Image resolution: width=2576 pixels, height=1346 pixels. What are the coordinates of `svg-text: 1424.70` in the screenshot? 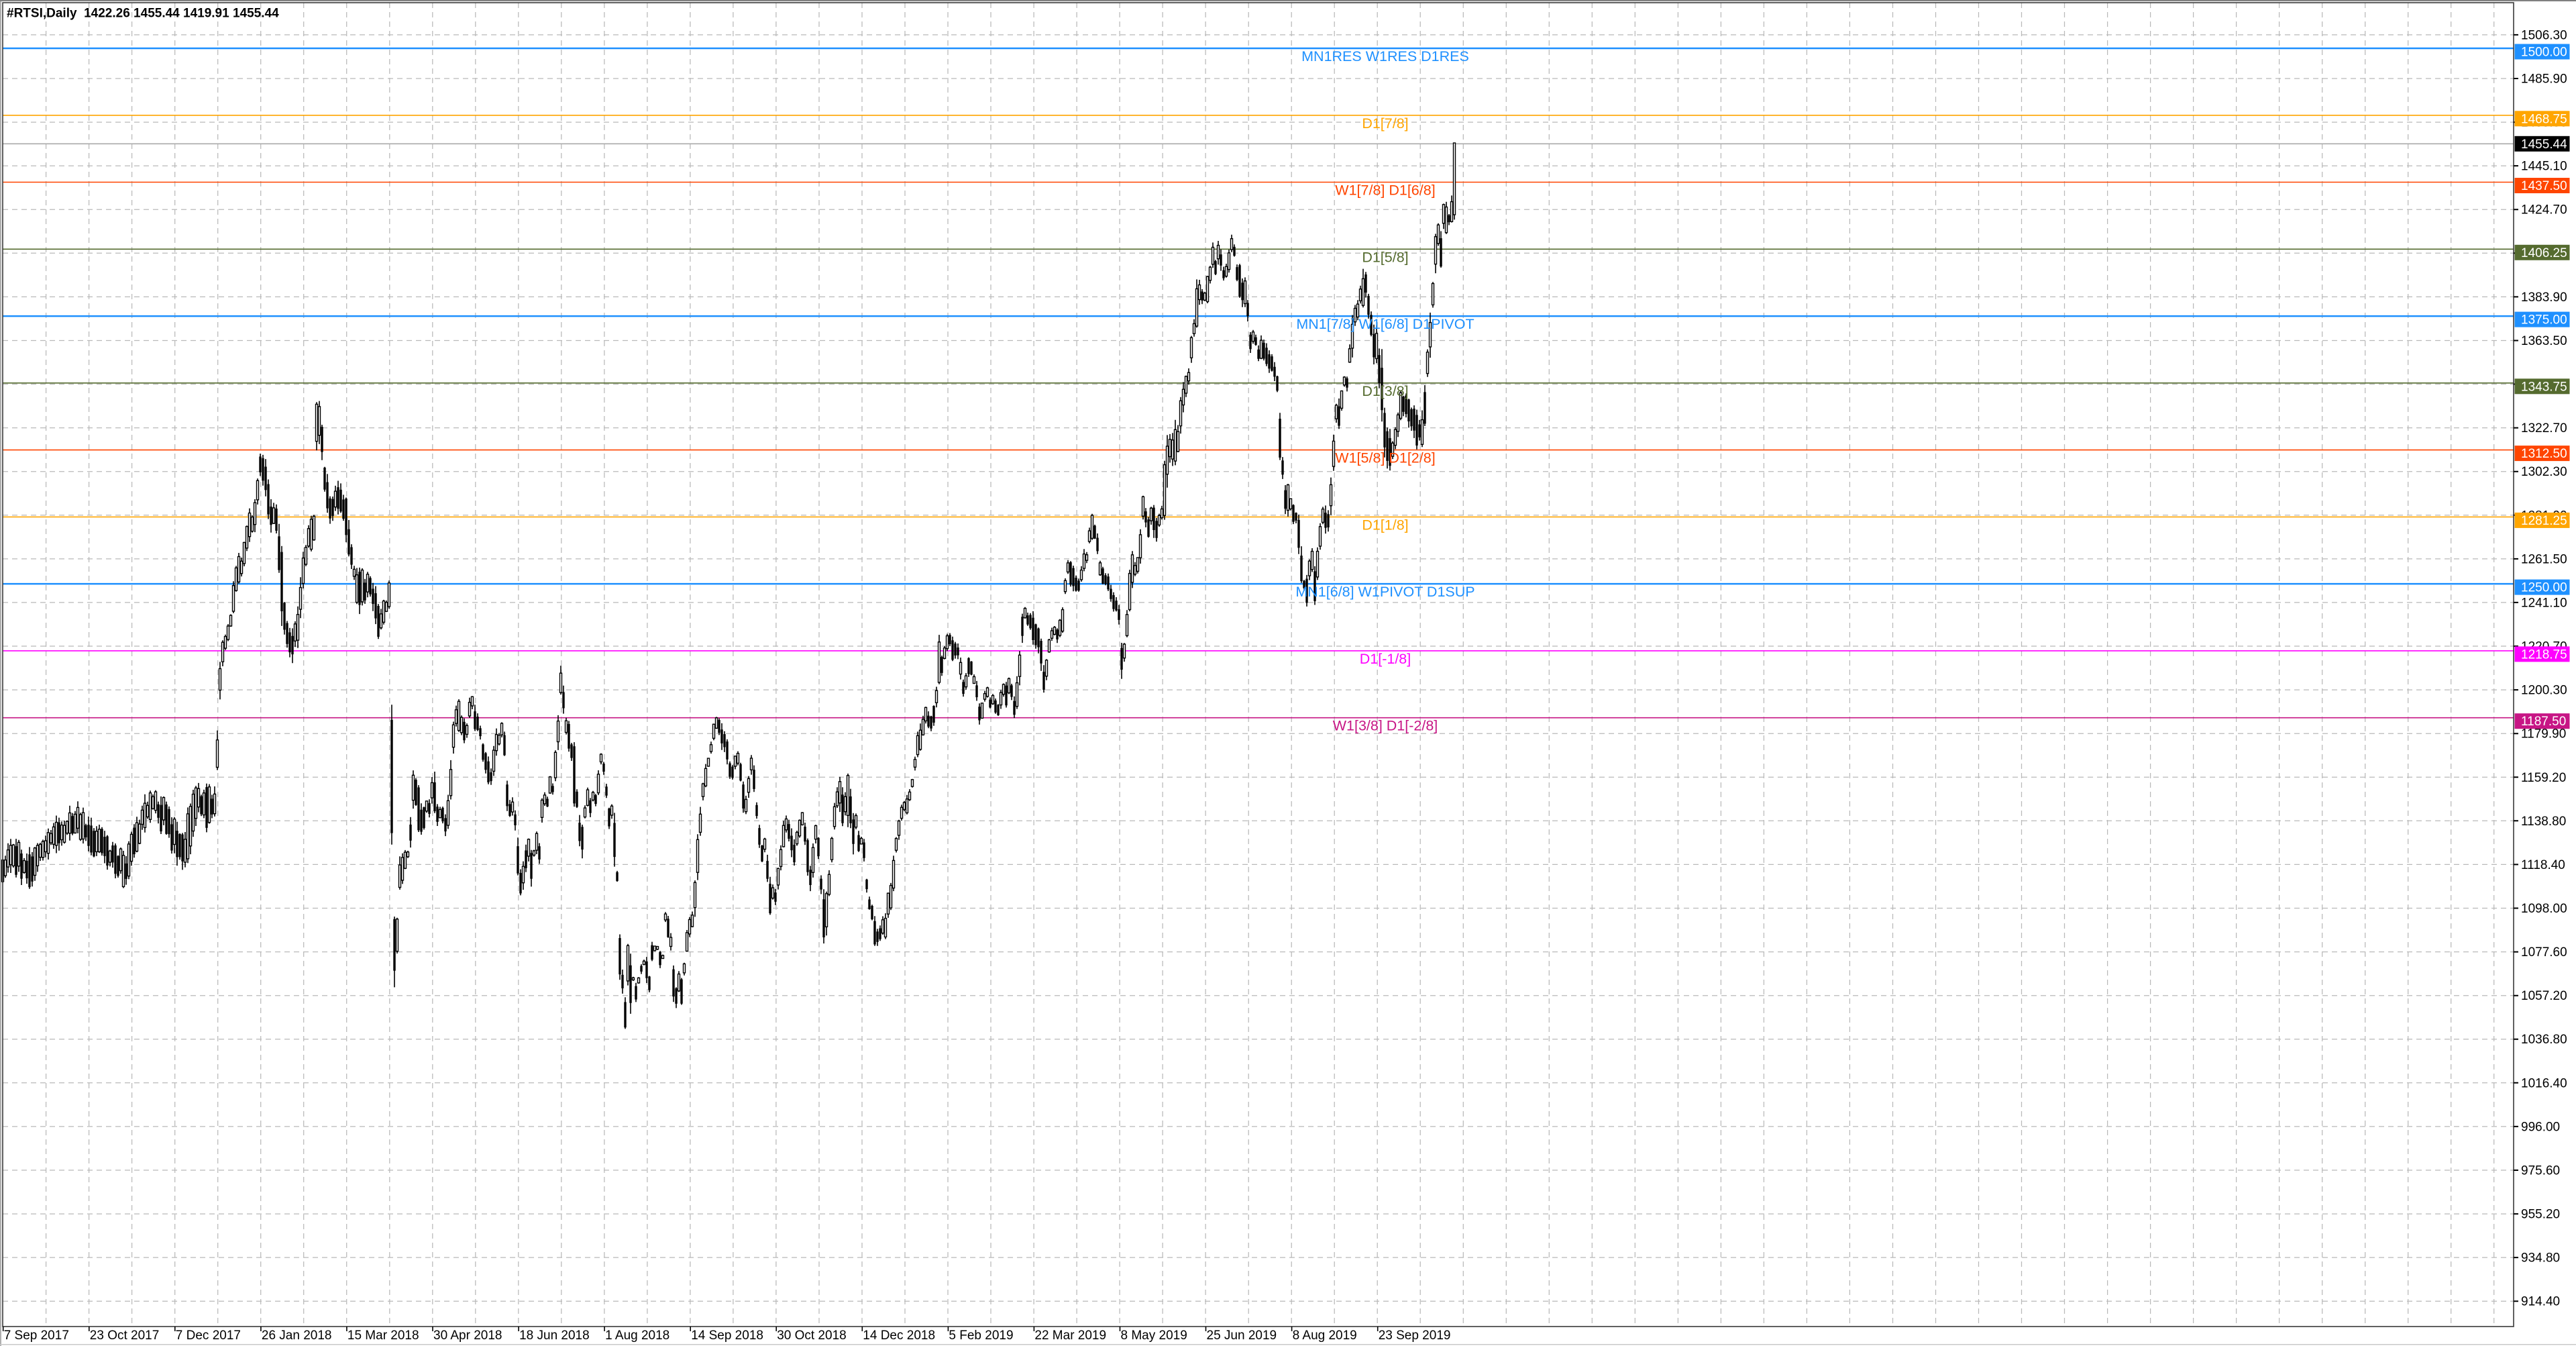 It's located at (2544, 210).